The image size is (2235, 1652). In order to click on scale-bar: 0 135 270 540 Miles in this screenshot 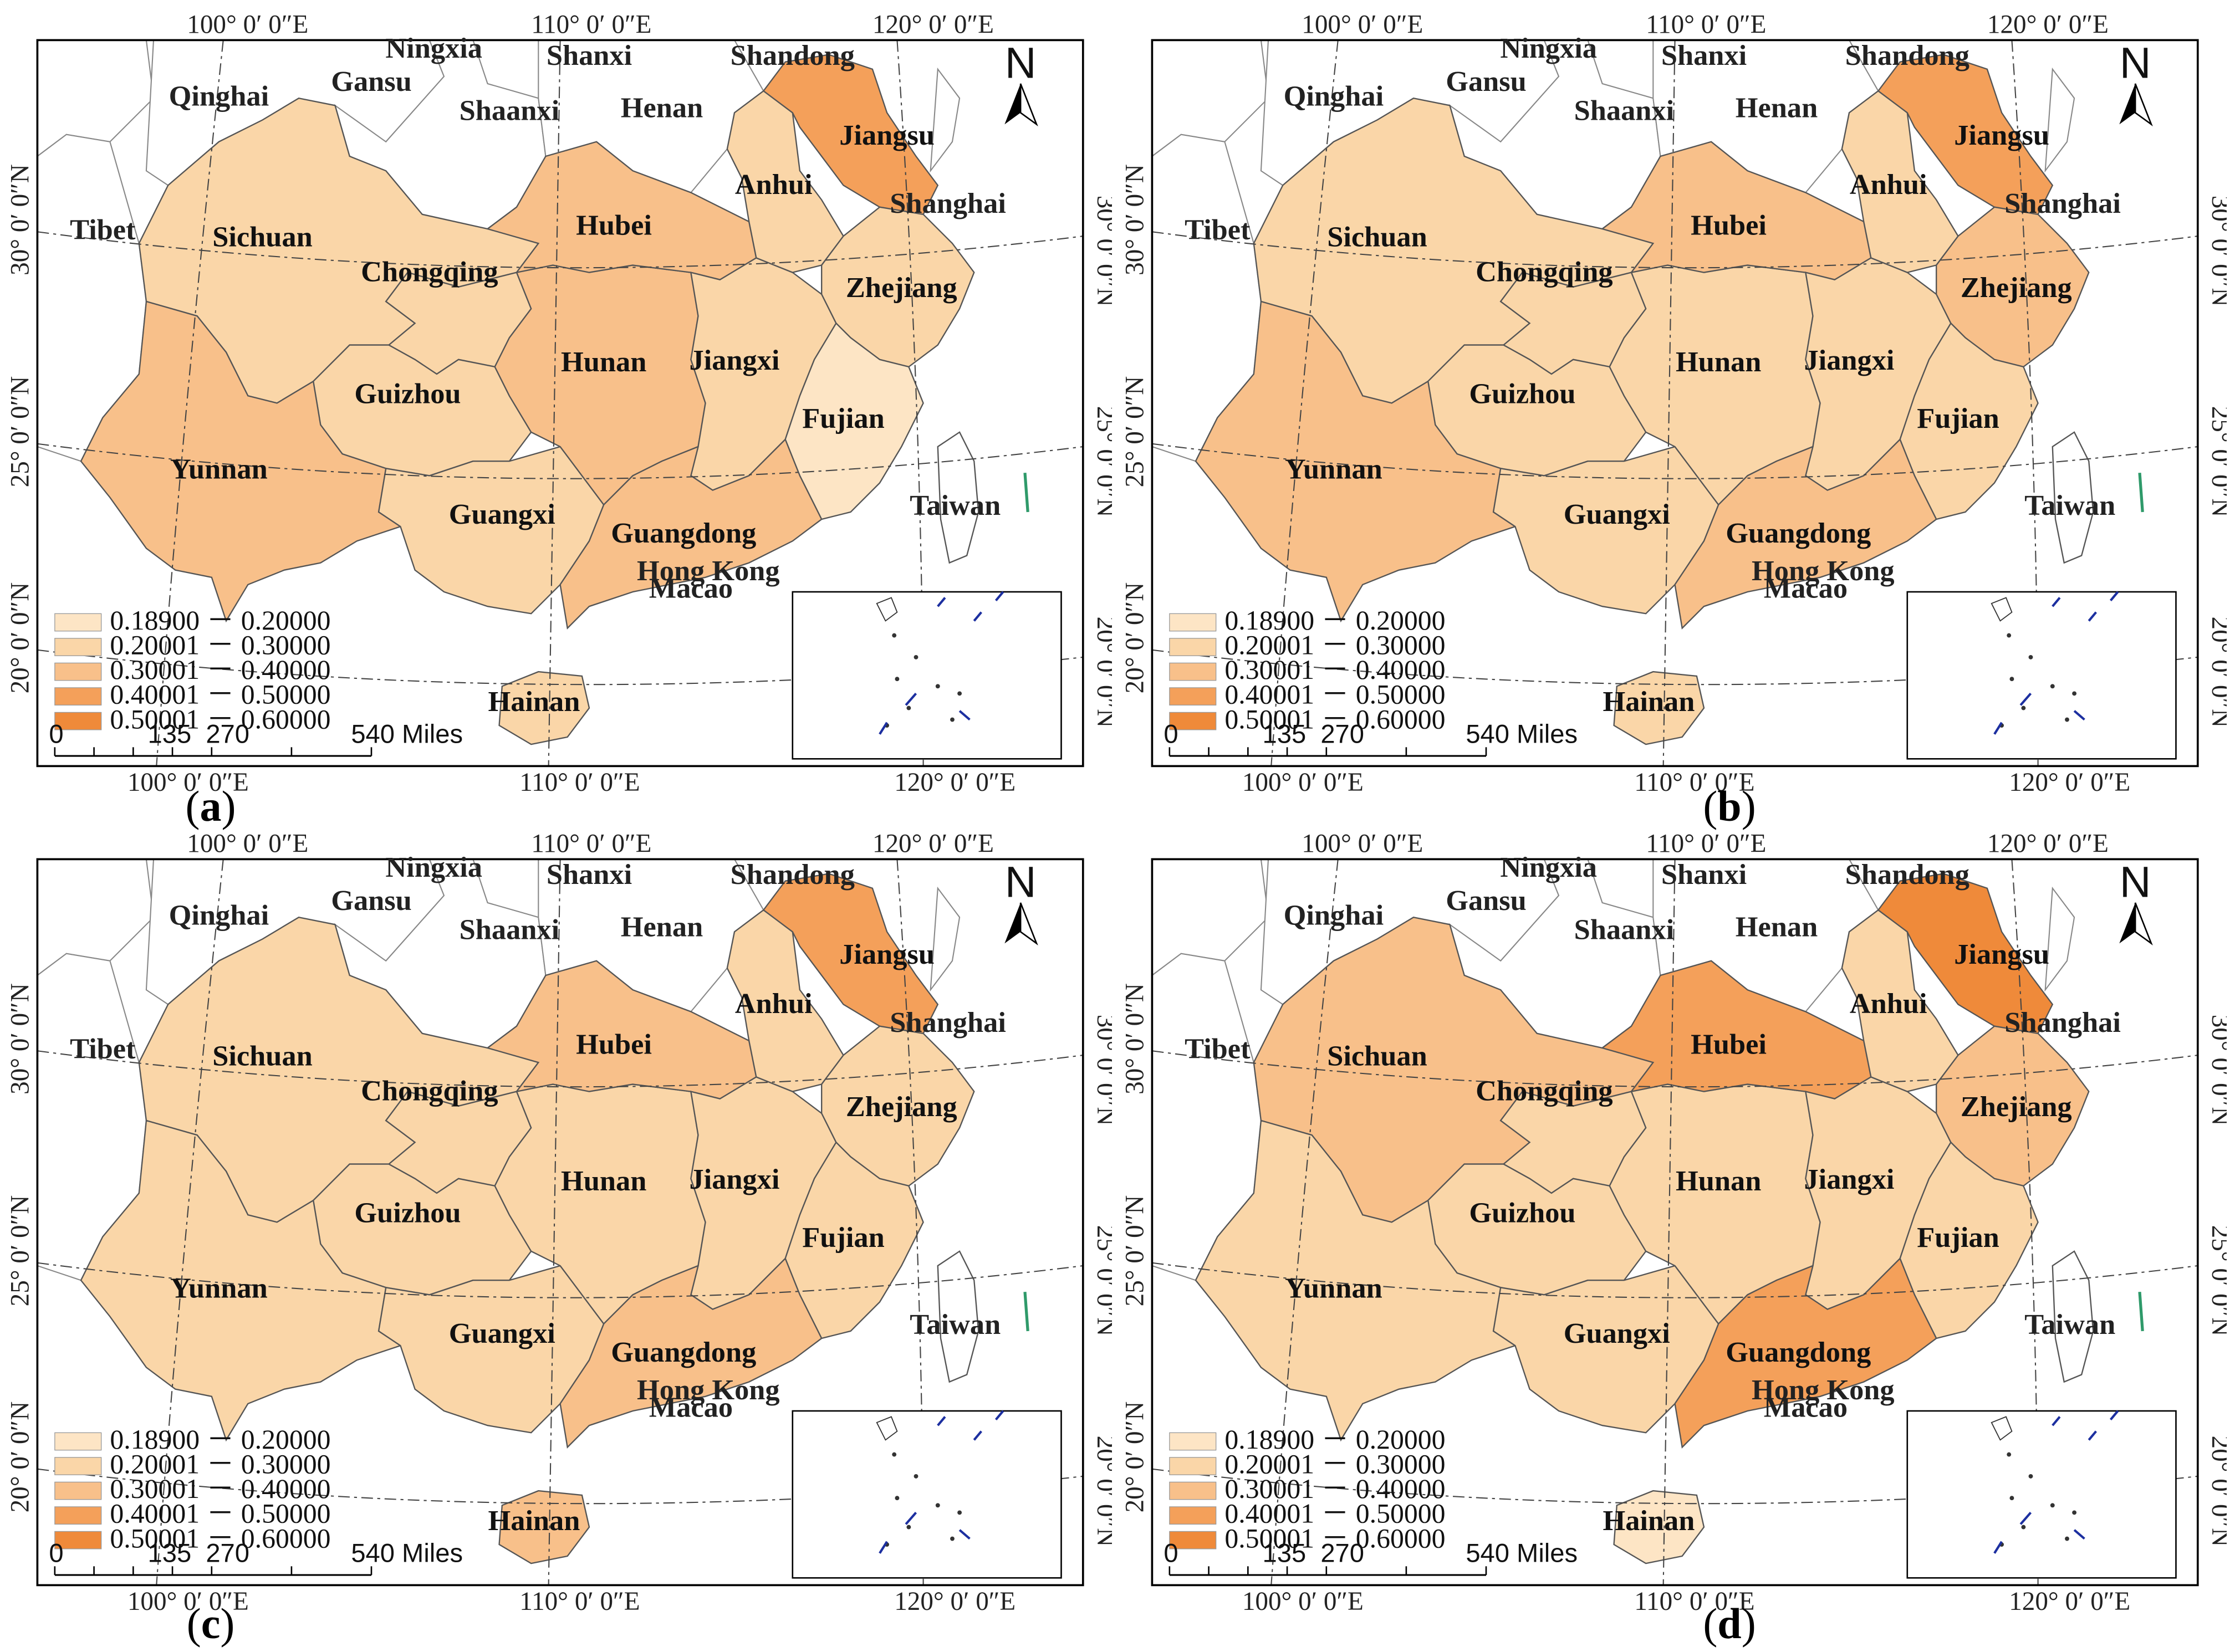, I will do `click(256, 1557)`.